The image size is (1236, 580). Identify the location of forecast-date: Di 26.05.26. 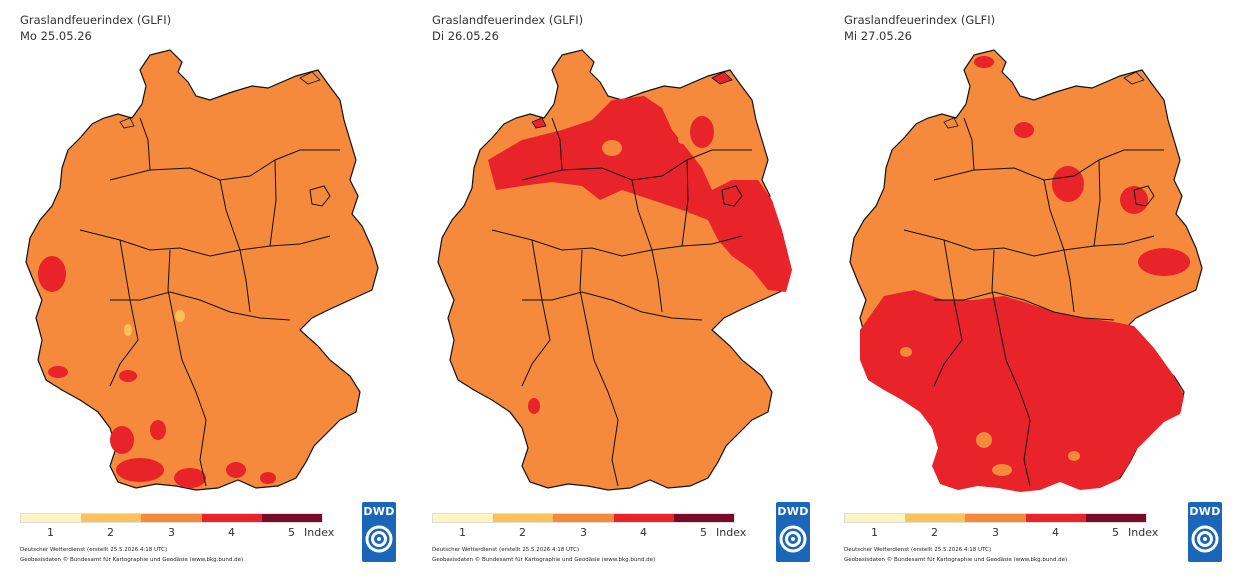
(465, 36).